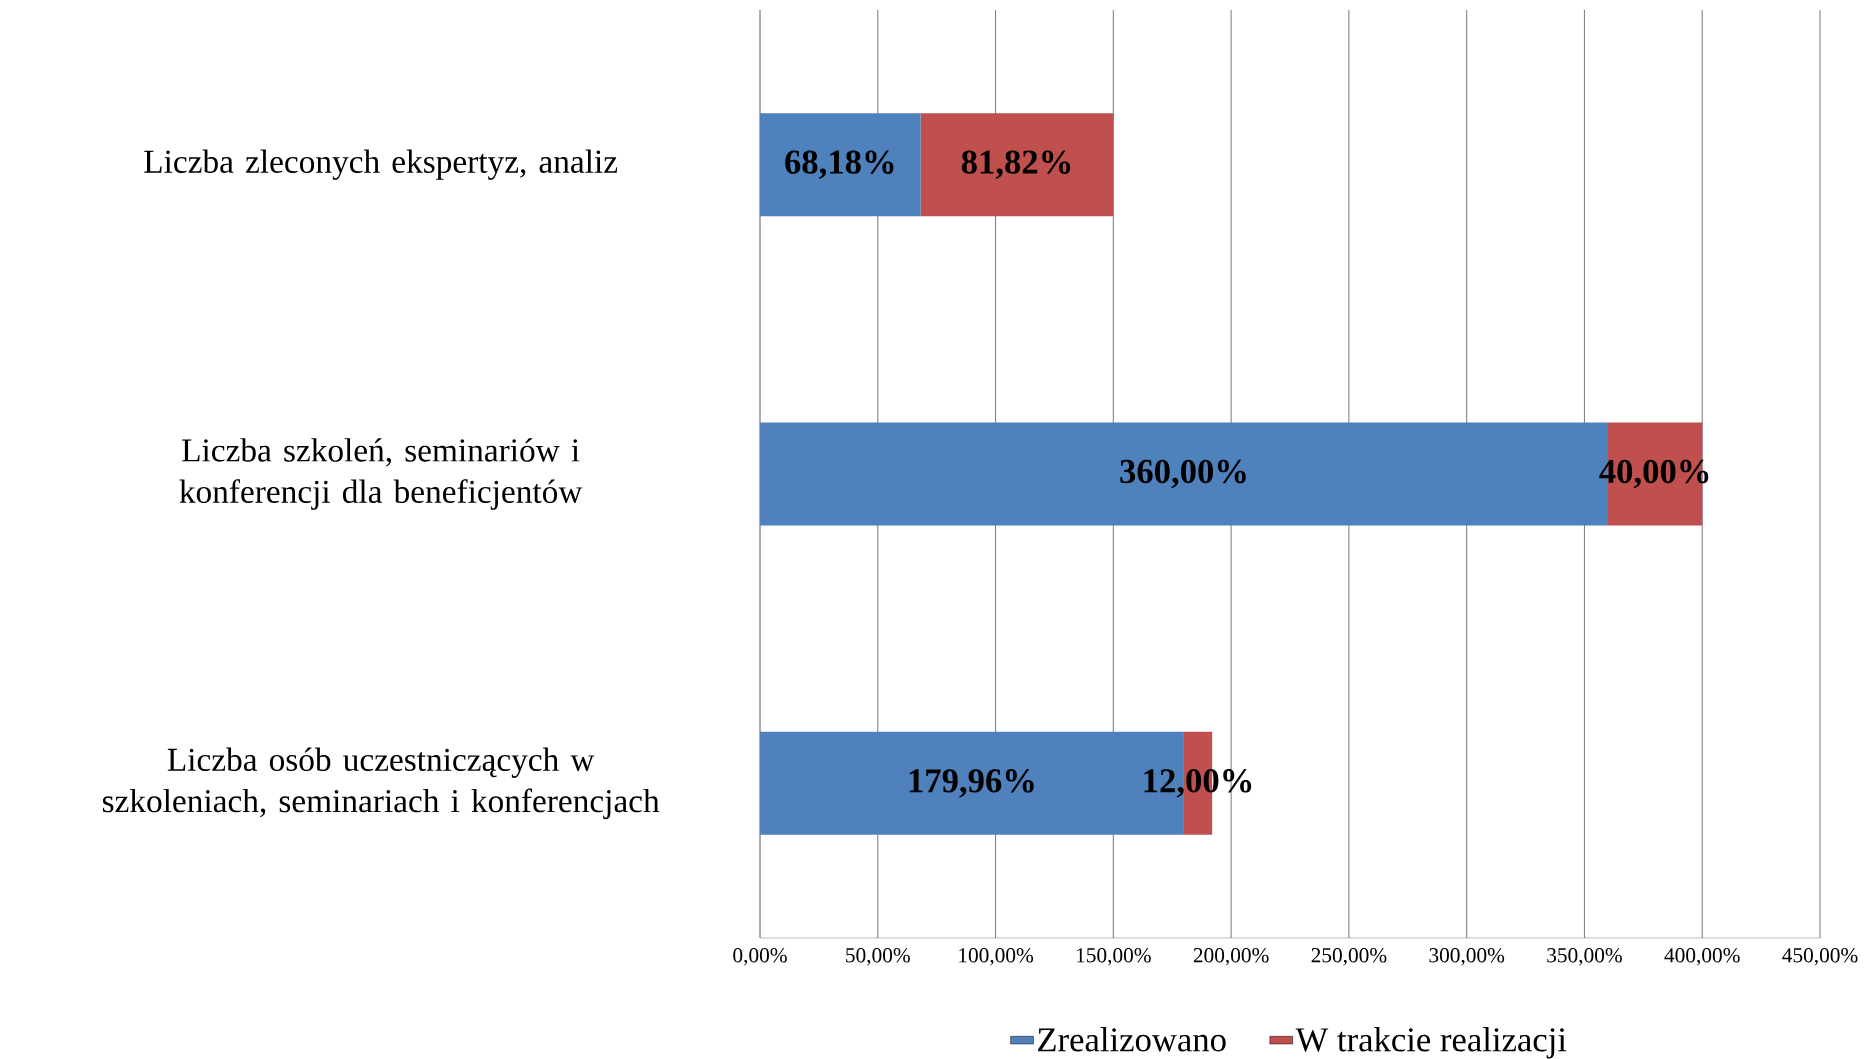 The width and height of the screenshot is (1874, 1059). I want to click on data-label: 12,00%, so click(1198, 783).